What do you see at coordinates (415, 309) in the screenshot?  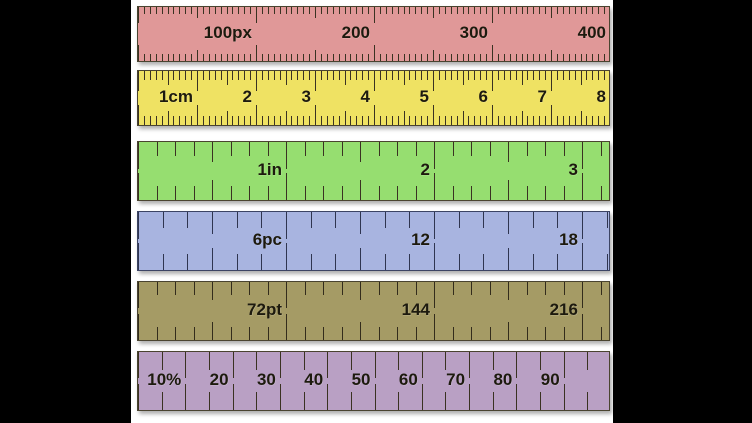 I see `ruler-label: 144` at bounding box center [415, 309].